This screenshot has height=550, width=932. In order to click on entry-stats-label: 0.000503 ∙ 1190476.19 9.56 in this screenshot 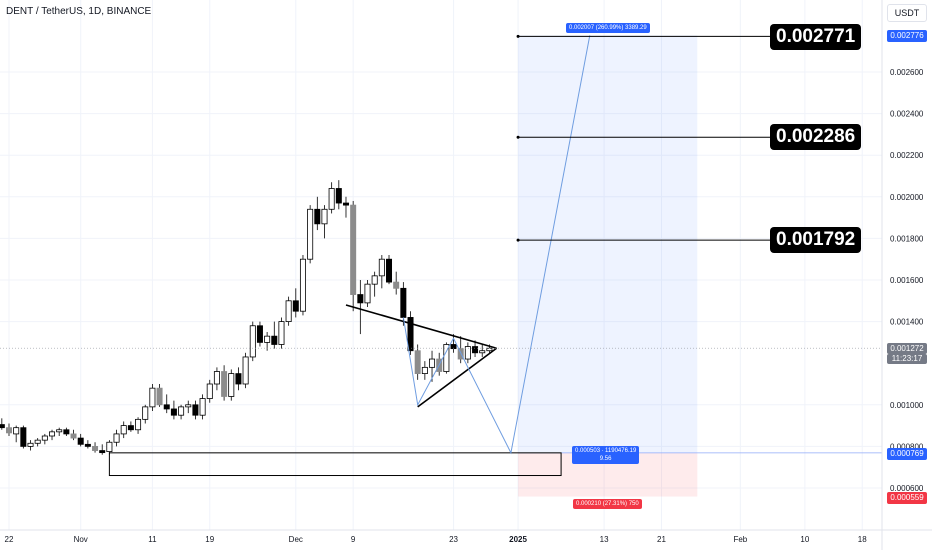, I will do `click(606, 455)`.